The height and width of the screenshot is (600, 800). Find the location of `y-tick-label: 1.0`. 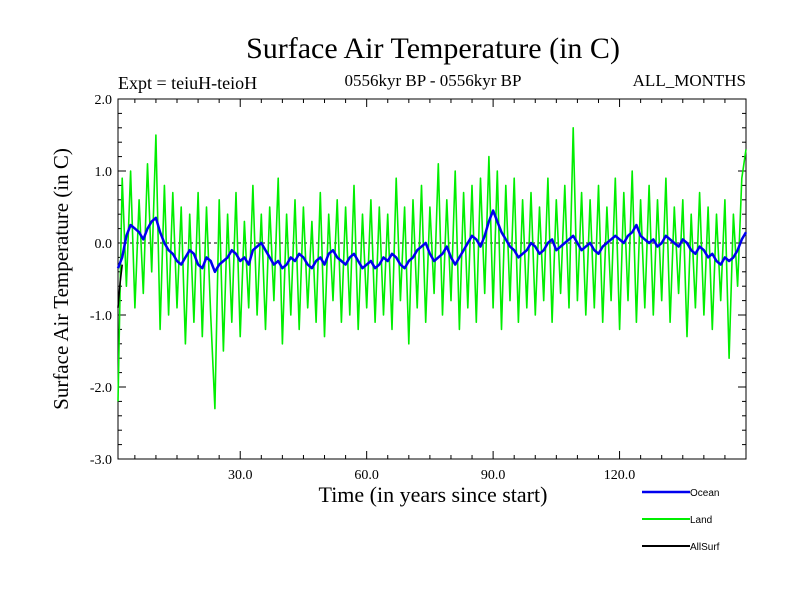

y-tick-label: 1.0 is located at coordinates (104, 172).